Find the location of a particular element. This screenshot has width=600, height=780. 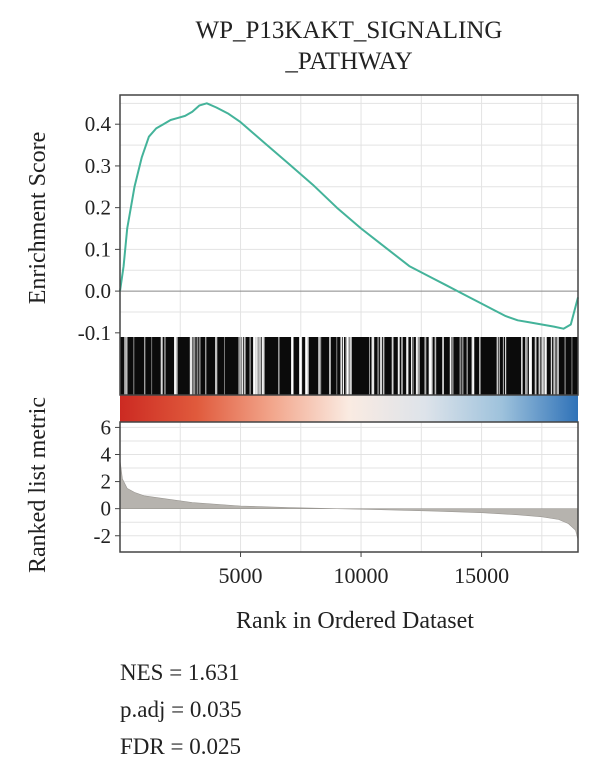

xtick-label: 15000 is located at coordinates (481, 575).